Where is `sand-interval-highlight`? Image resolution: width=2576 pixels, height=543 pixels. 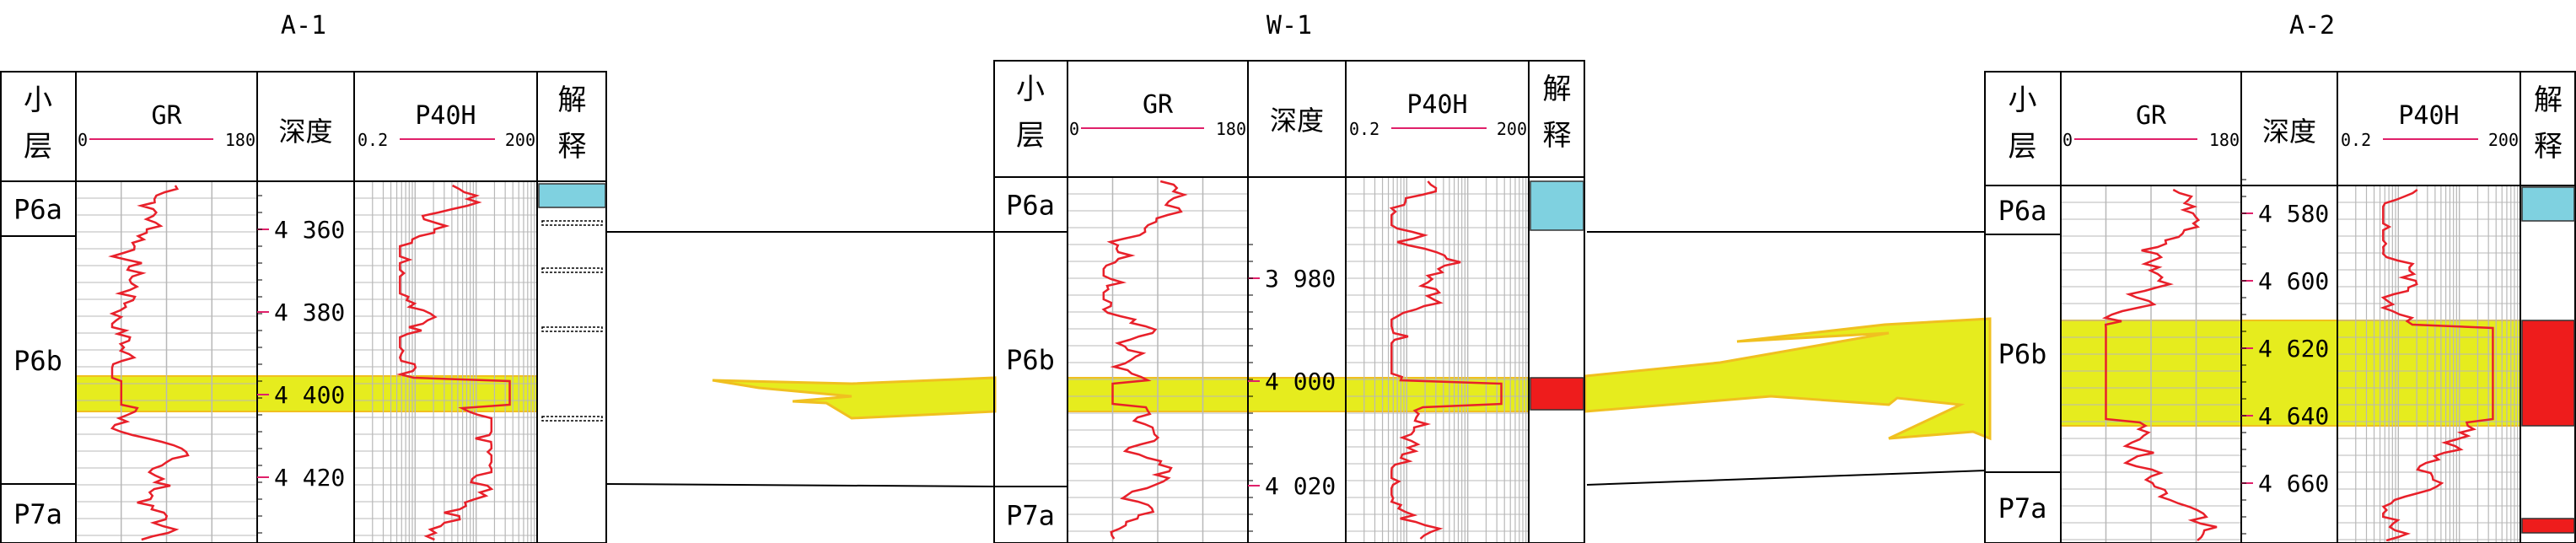 sand-interval-highlight is located at coordinates (2290, 373).